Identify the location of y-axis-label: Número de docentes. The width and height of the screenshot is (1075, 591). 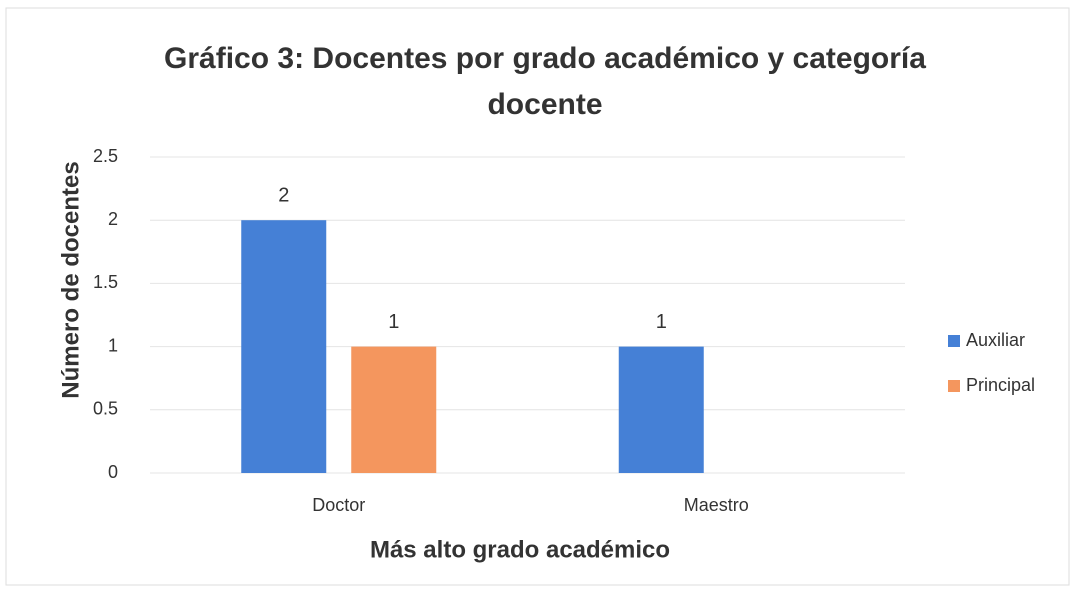
(70, 279).